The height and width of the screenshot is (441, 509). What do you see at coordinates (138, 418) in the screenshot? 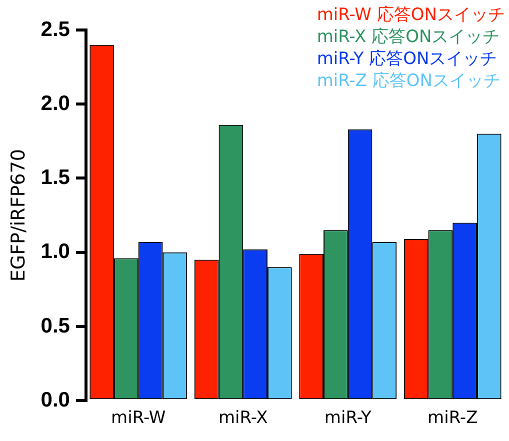
I see `x-tick-label: miR-W` at bounding box center [138, 418].